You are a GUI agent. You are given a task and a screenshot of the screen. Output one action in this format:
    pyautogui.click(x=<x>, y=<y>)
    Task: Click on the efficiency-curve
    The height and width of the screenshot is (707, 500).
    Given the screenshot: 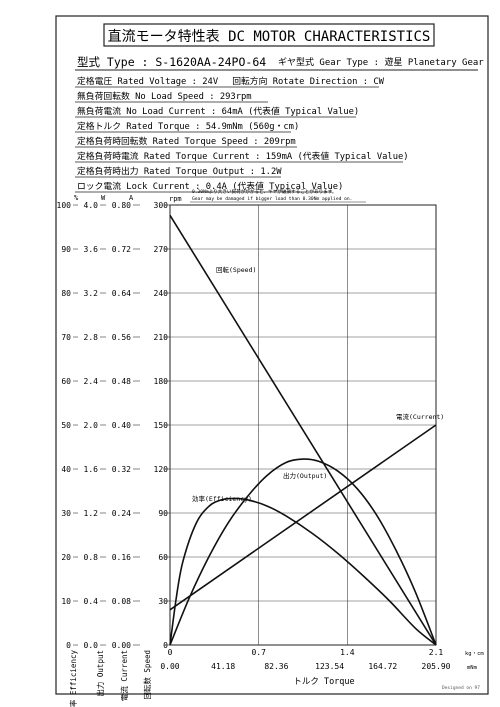 What is the action you would take?
    pyautogui.click(x=303, y=571)
    